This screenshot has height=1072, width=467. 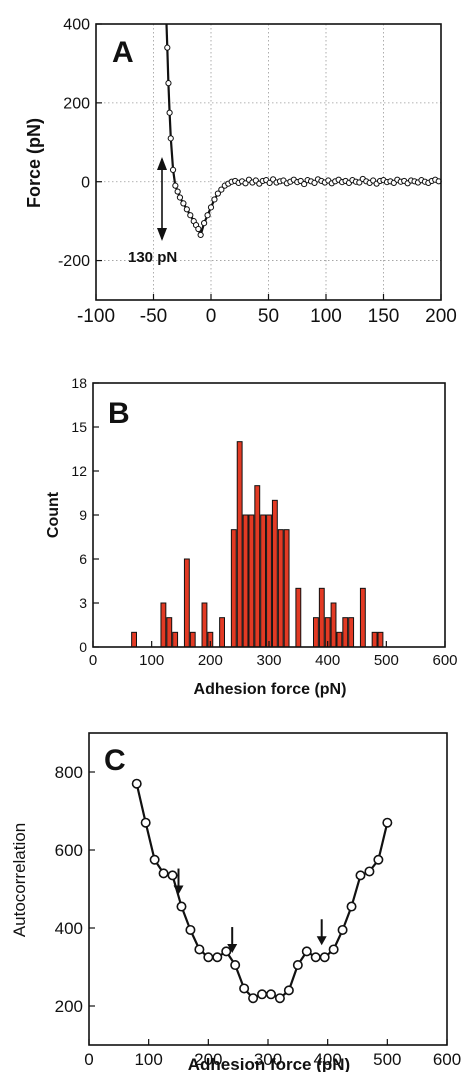 What do you see at coordinates (74, 261) in the screenshot?
I see `panel-a-y-tick-label: -200` at bounding box center [74, 261].